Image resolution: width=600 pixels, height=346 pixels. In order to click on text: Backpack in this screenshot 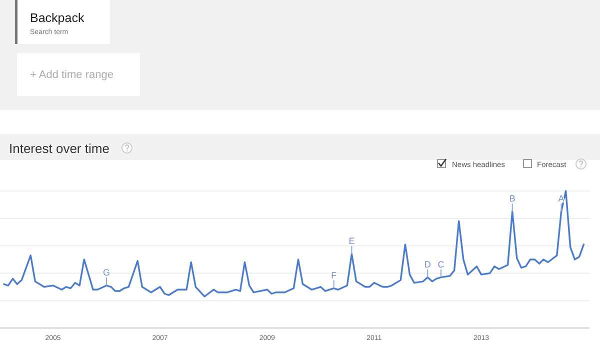, I will do `click(57, 18)`.